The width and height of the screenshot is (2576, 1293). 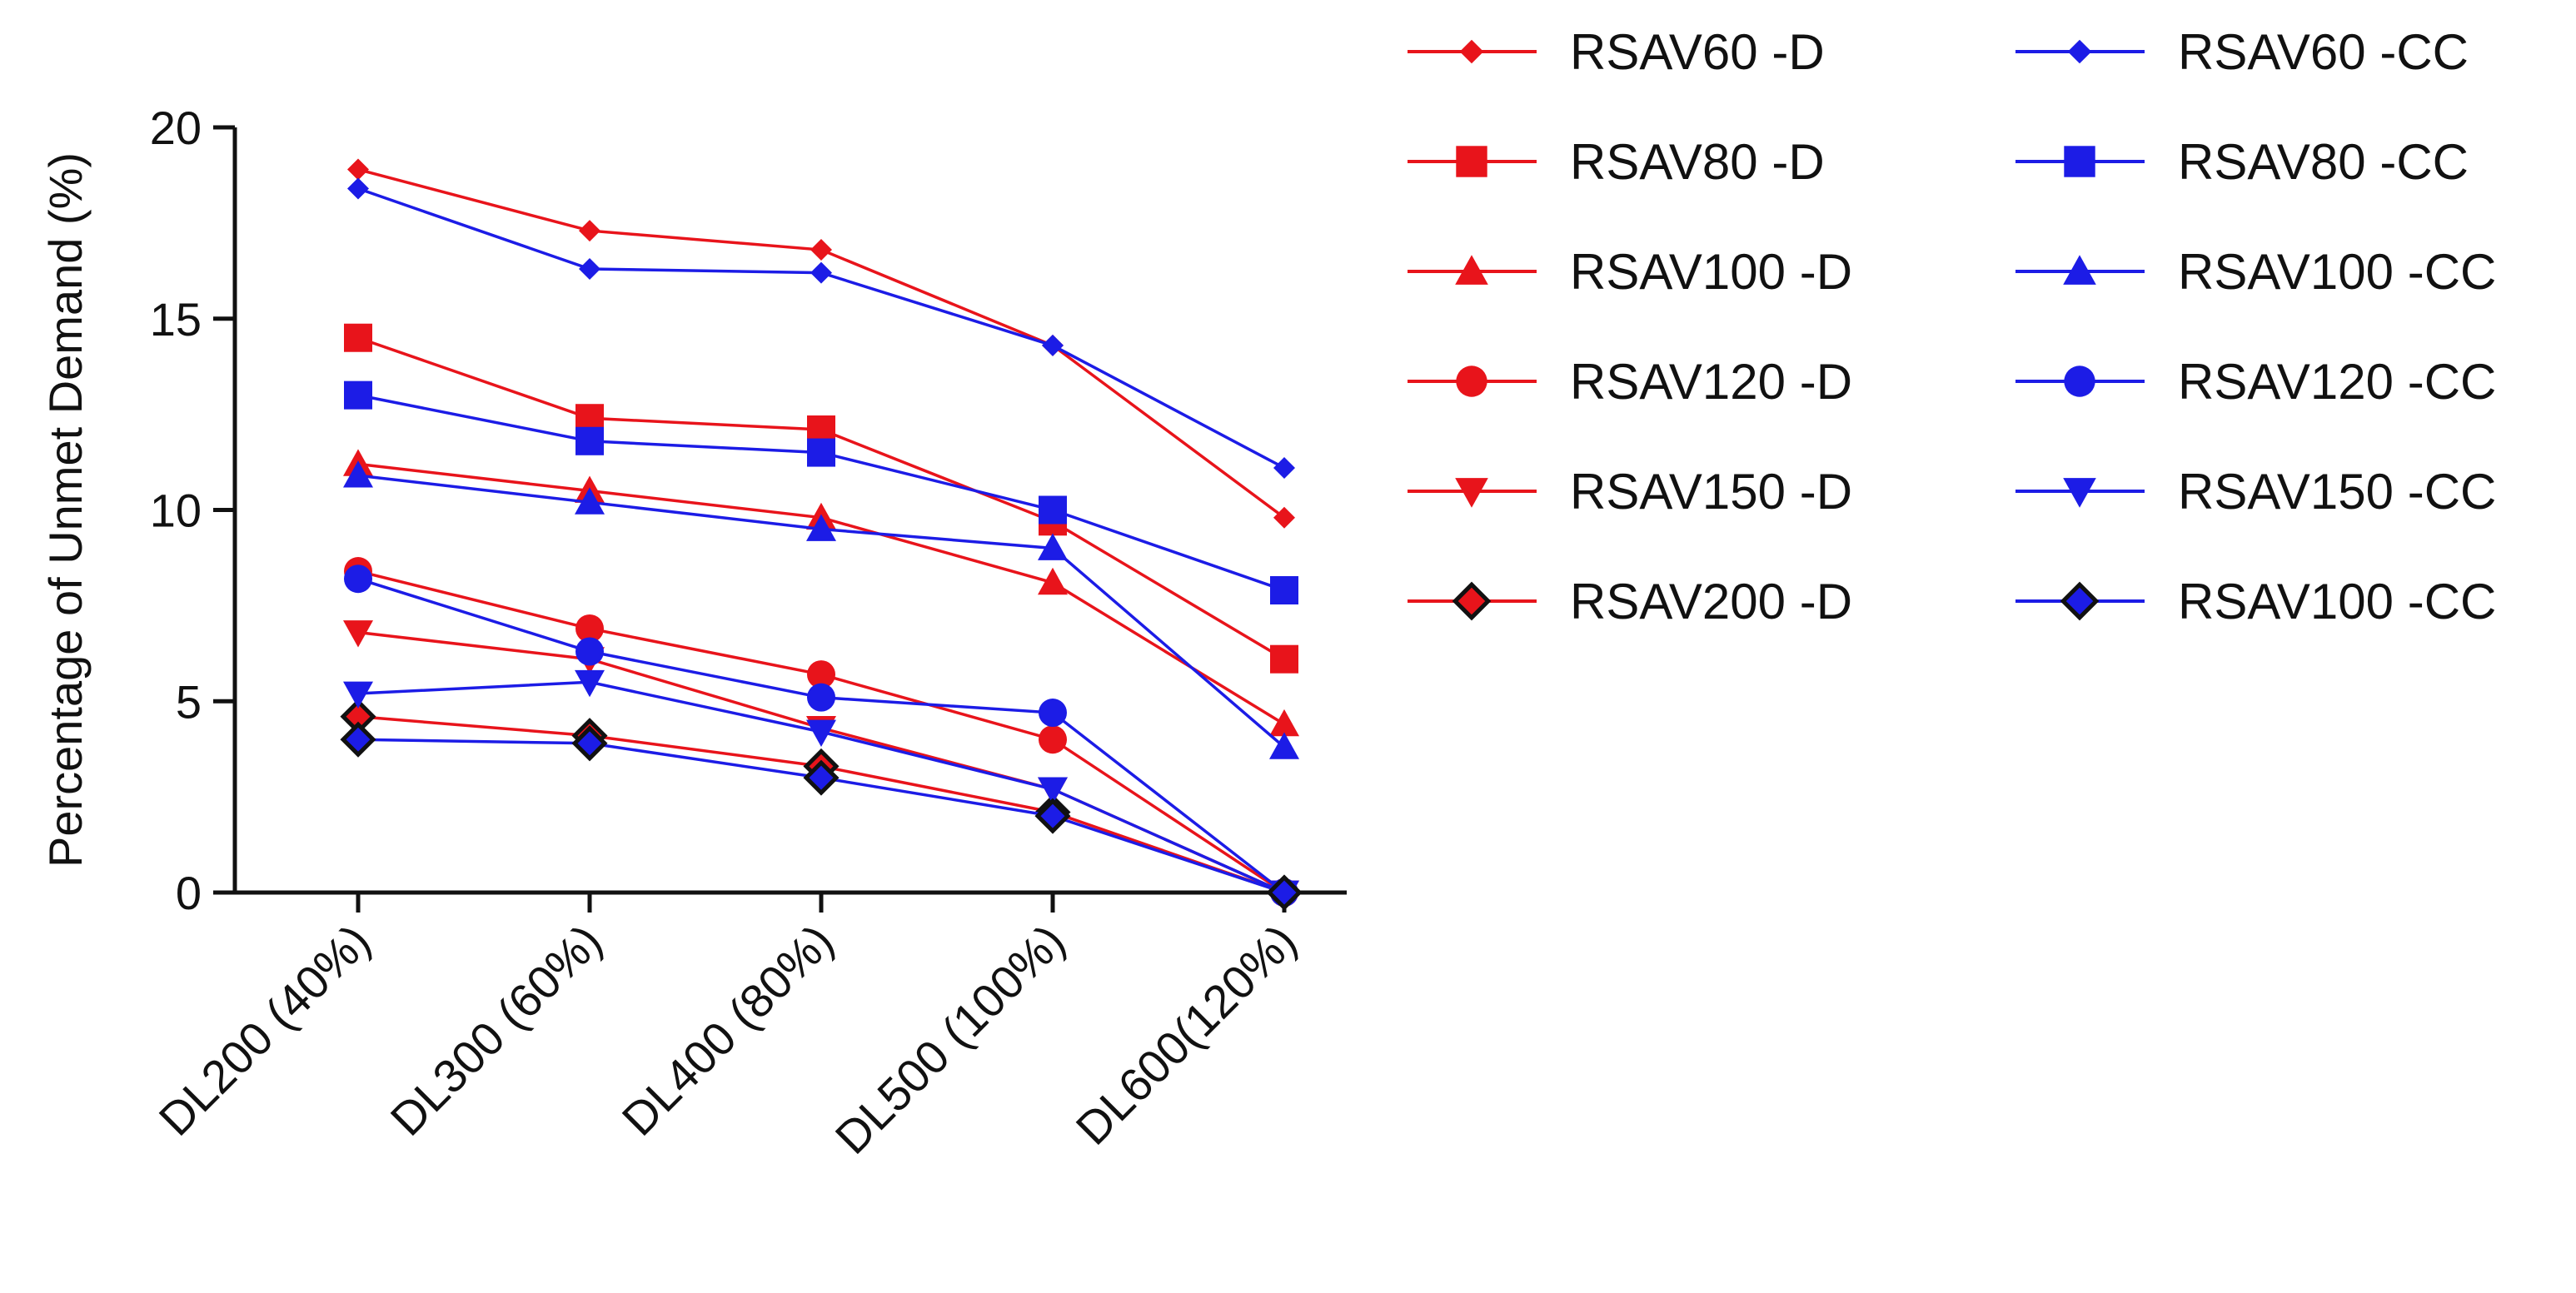 I want to click on legend-item: RSAV80 -D, so click(x=1616, y=162).